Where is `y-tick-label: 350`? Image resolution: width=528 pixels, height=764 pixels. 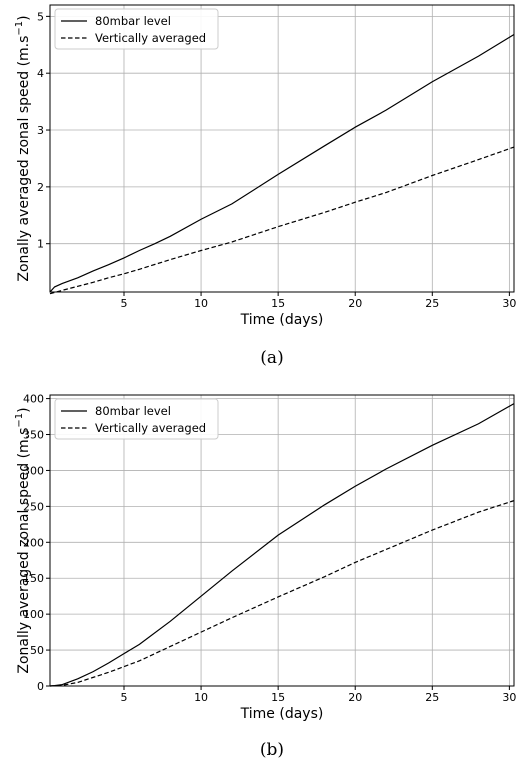 y-tick-label: 350 is located at coordinates (33, 435).